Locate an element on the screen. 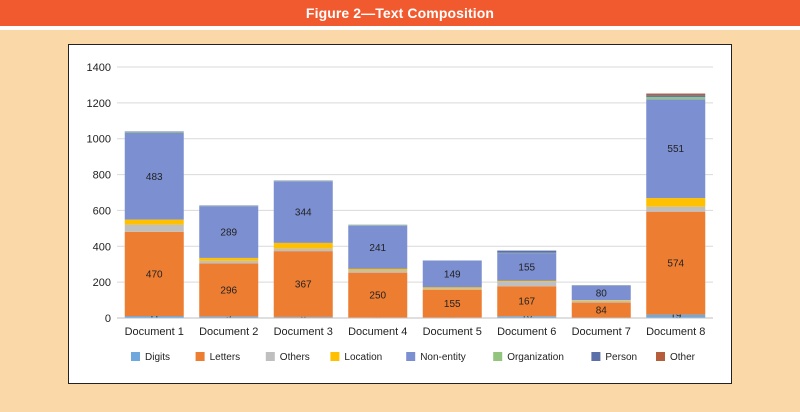 The image size is (800, 412). legend-label-person: Person is located at coordinates (621, 357).